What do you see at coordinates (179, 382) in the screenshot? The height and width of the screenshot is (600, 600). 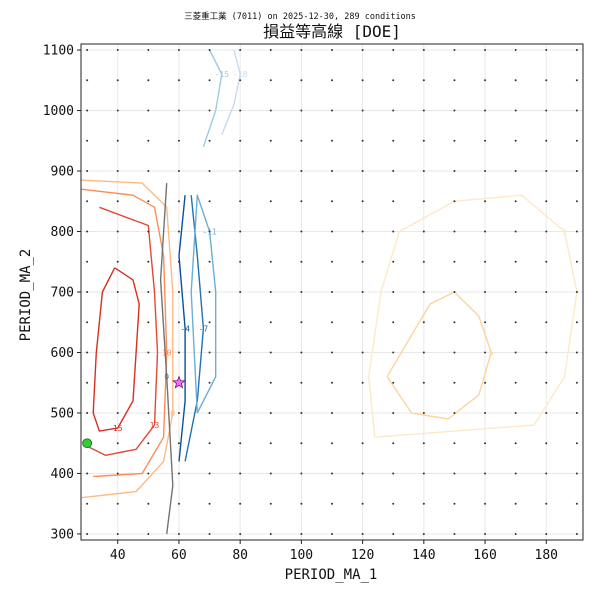 I see `best-star-marker` at bounding box center [179, 382].